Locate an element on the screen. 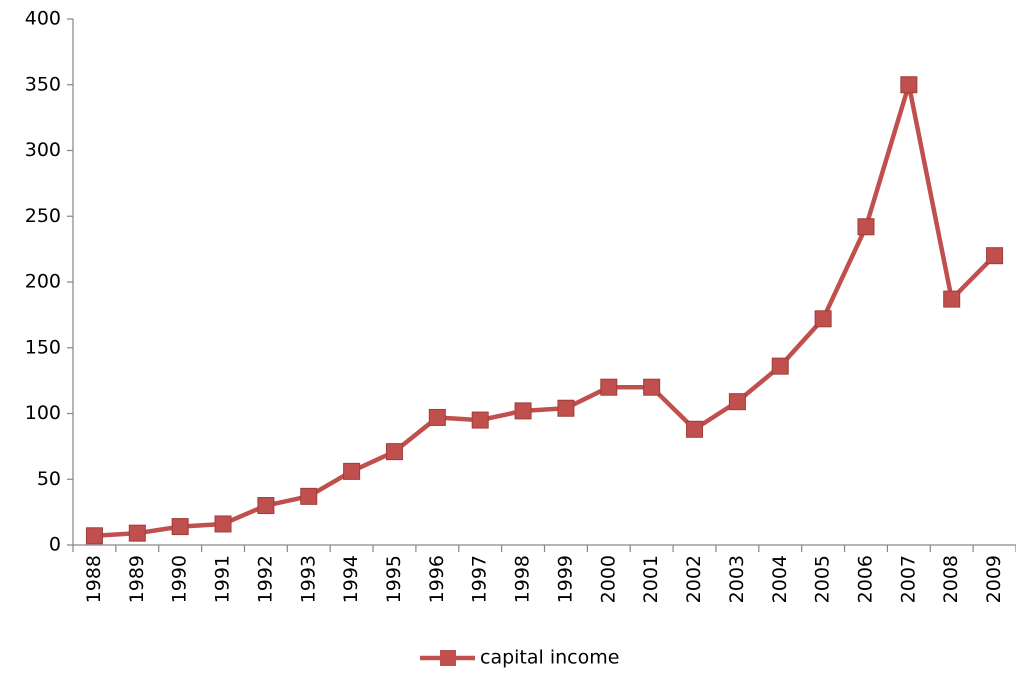  x-tick-label: 1992 is located at coordinates (265, 579).